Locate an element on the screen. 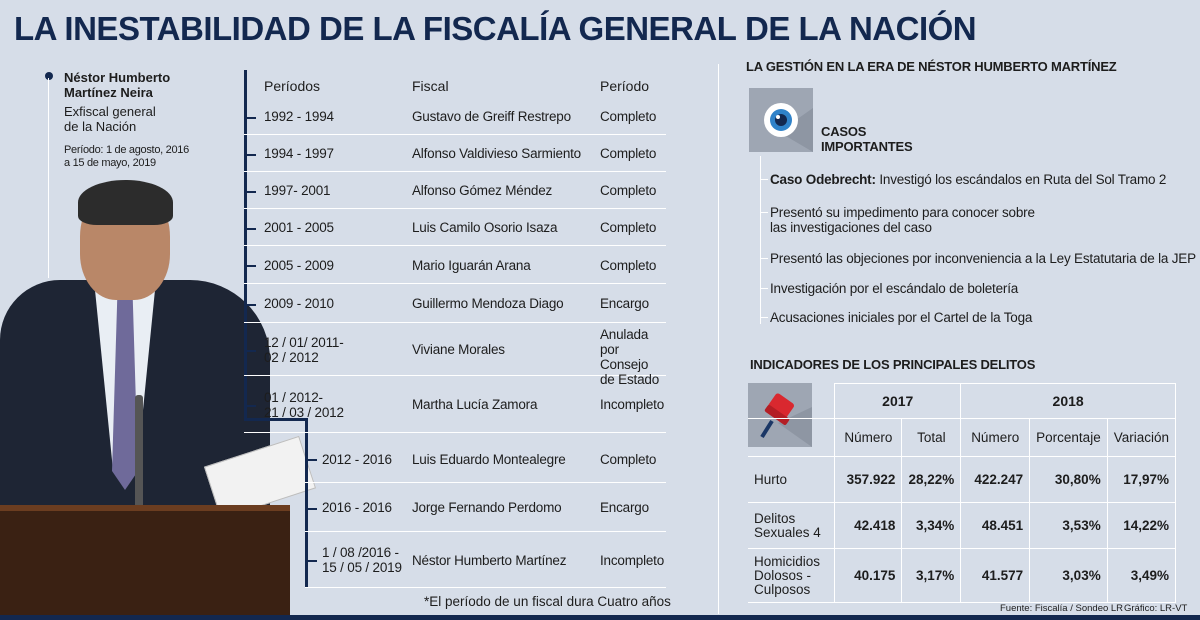 This screenshot has height=620, width=1200. eye-icon is located at coordinates (788, 127).